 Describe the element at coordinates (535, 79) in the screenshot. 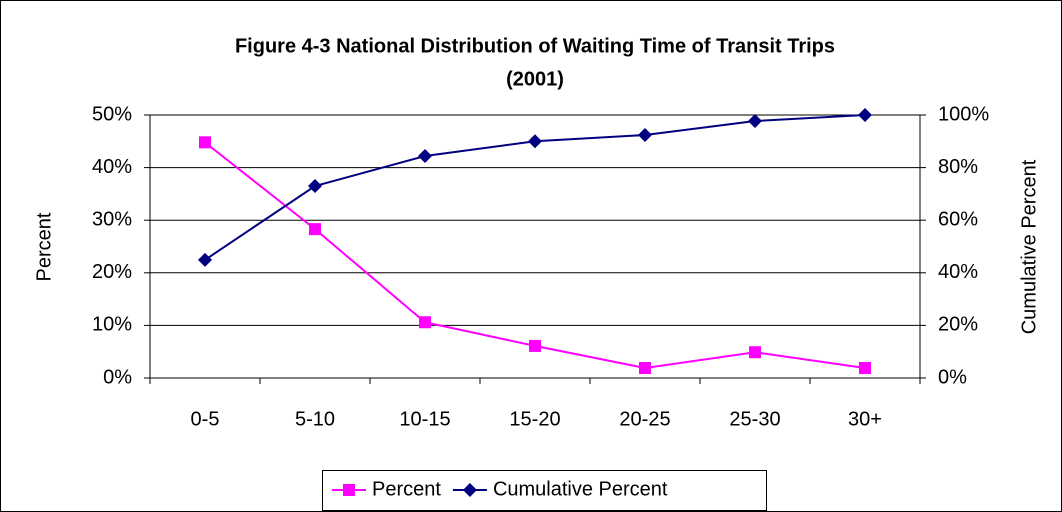

I see `chart-subtitle: (2001)` at that location.